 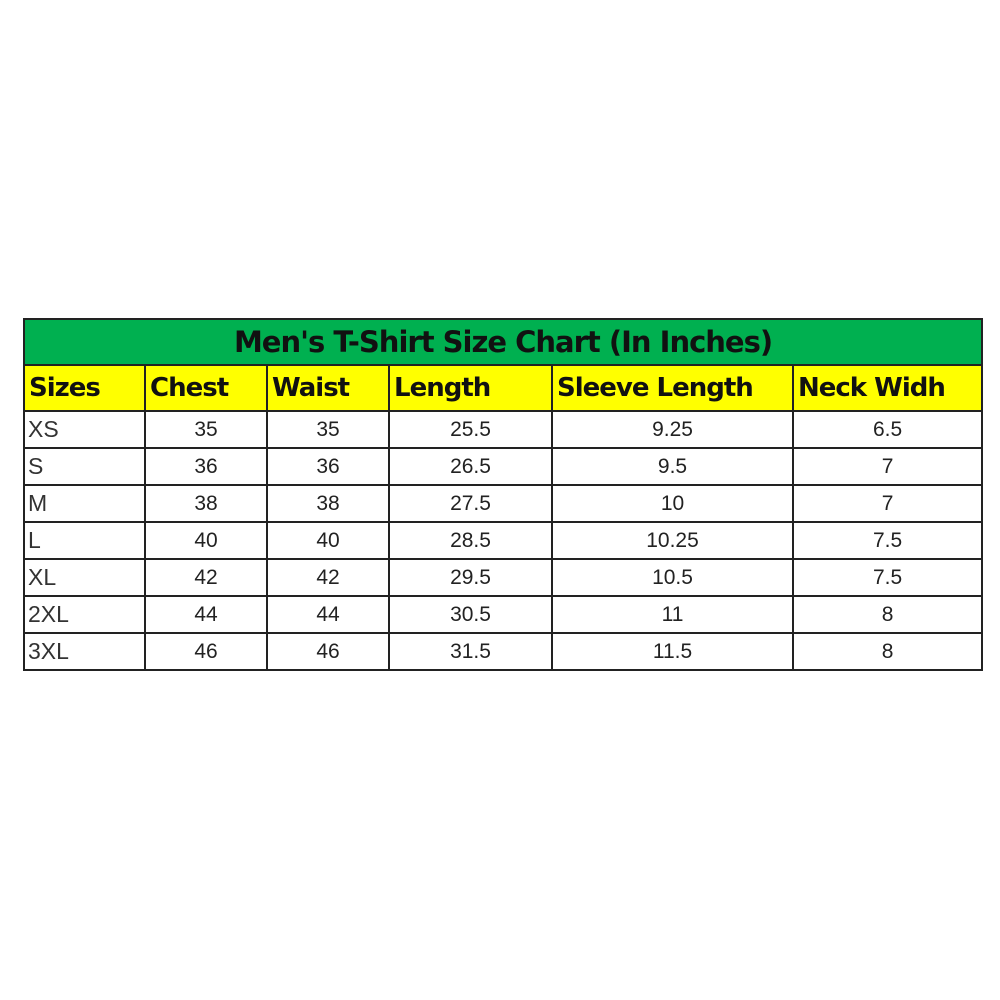 I want to click on table-row: S 36 36 26.5 9.5 7, so click(x=503, y=466).